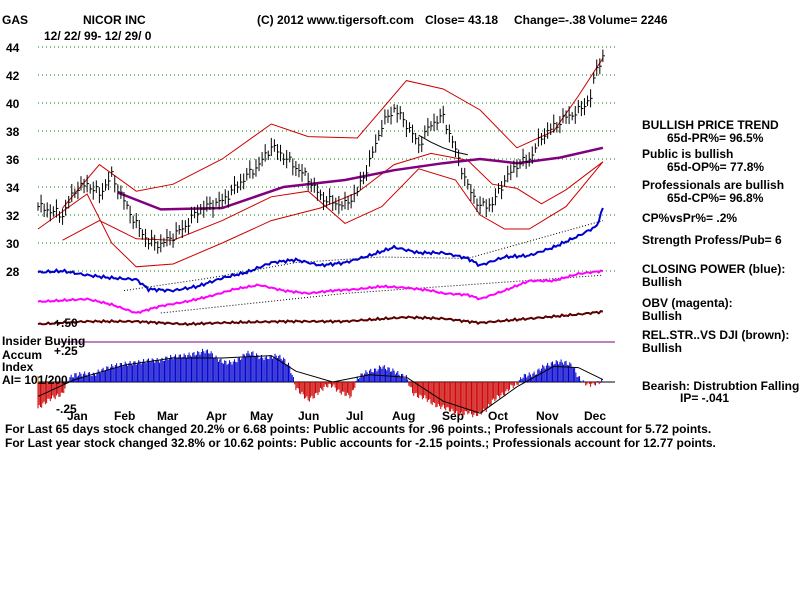 Image resolution: width=800 pixels, height=600 pixels. I want to click on accum-plus50-label: +.50, so click(66, 323).